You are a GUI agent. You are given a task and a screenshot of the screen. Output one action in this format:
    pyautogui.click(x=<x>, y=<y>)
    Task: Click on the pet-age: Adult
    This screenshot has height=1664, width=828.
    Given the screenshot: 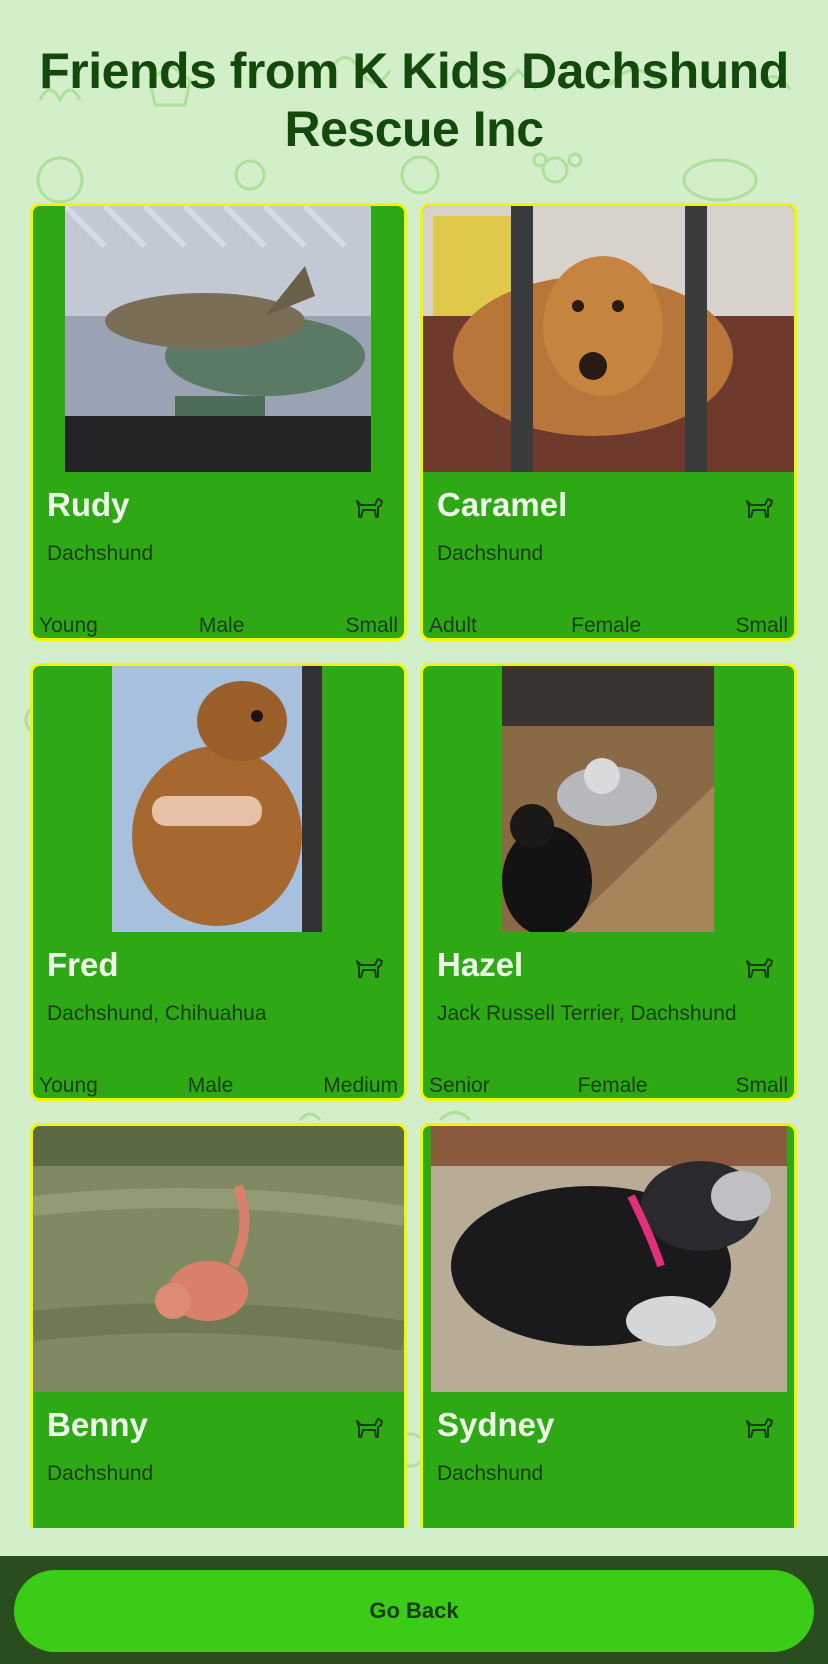 What is the action you would take?
    pyautogui.click(x=453, y=625)
    